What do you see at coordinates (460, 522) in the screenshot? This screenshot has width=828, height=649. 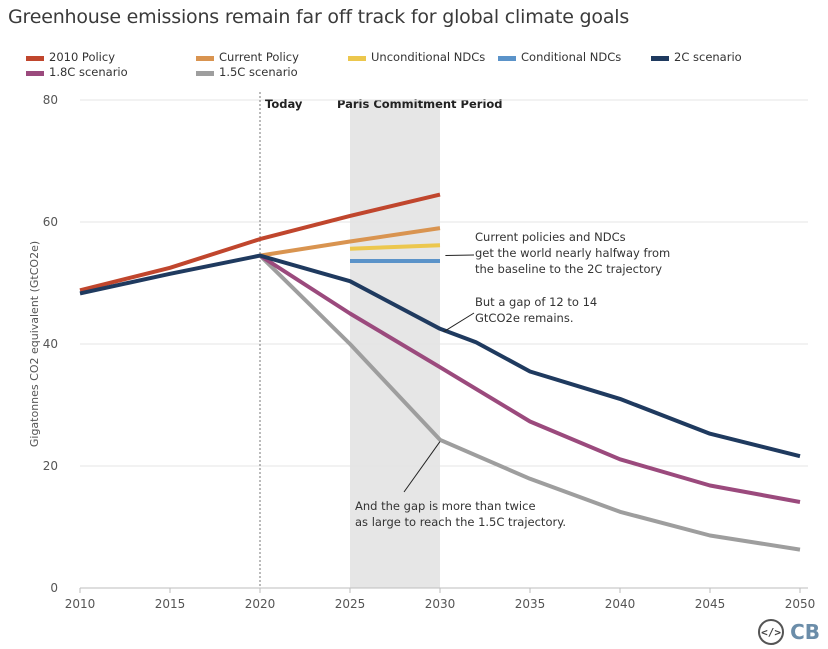 I see `annotation-line: as large to reach the 1.5C trajectory.` at bounding box center [460, 522].